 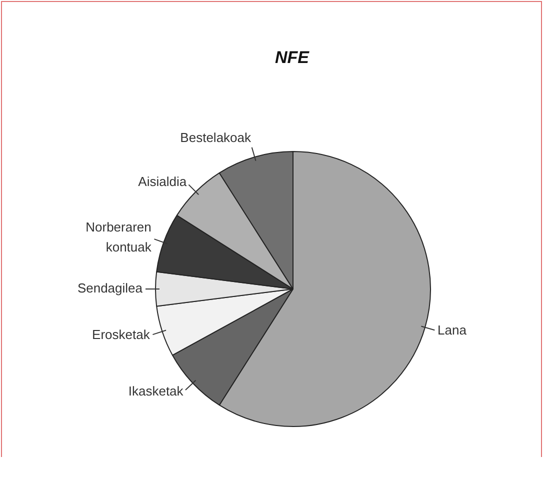 What do you see at coordinates (110, 288) in the screenshot?
I see `slice-label: Sendagilea` at bounding box center [110, 288].